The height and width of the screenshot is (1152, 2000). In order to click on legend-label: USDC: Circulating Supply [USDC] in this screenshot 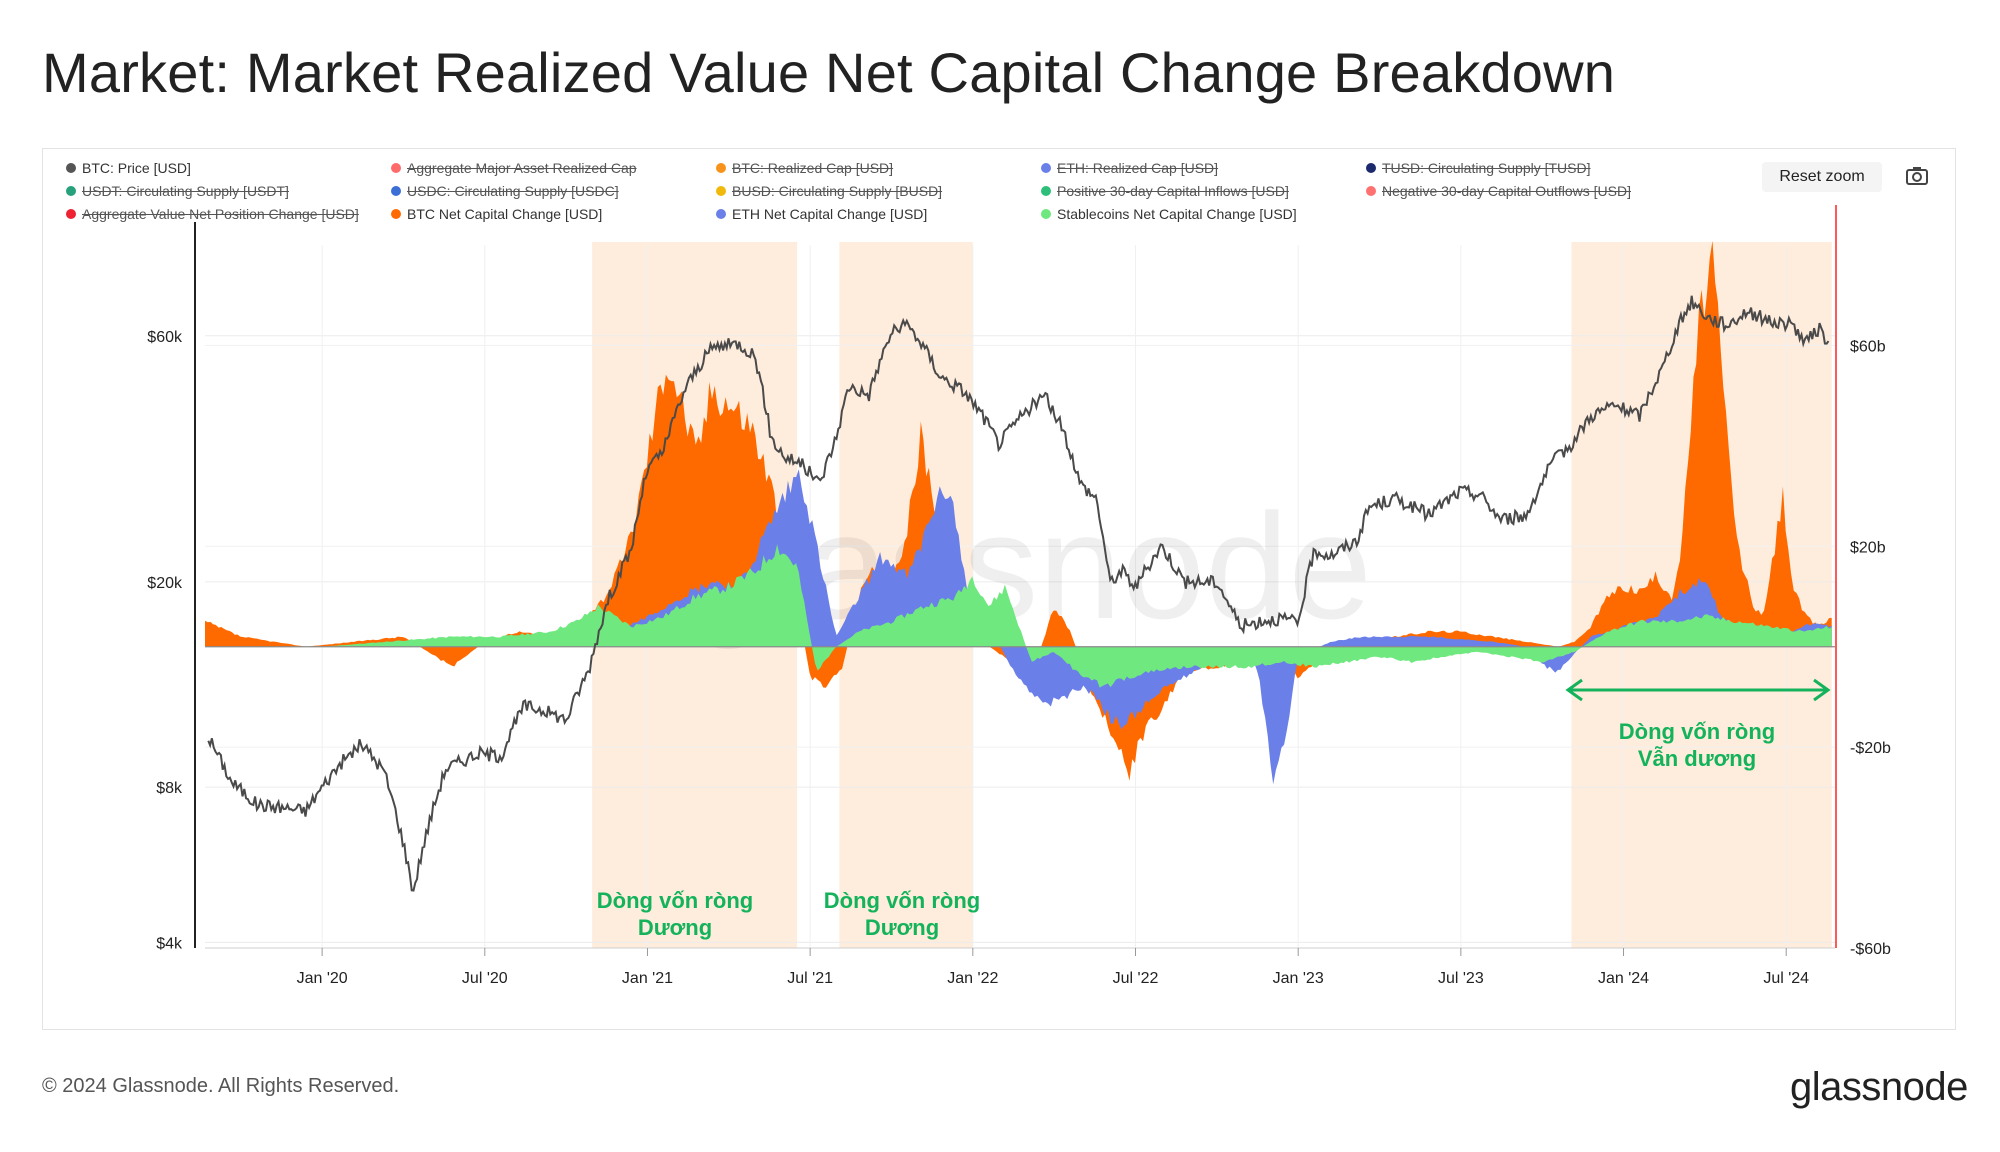, I will do `click(513, 191)`.